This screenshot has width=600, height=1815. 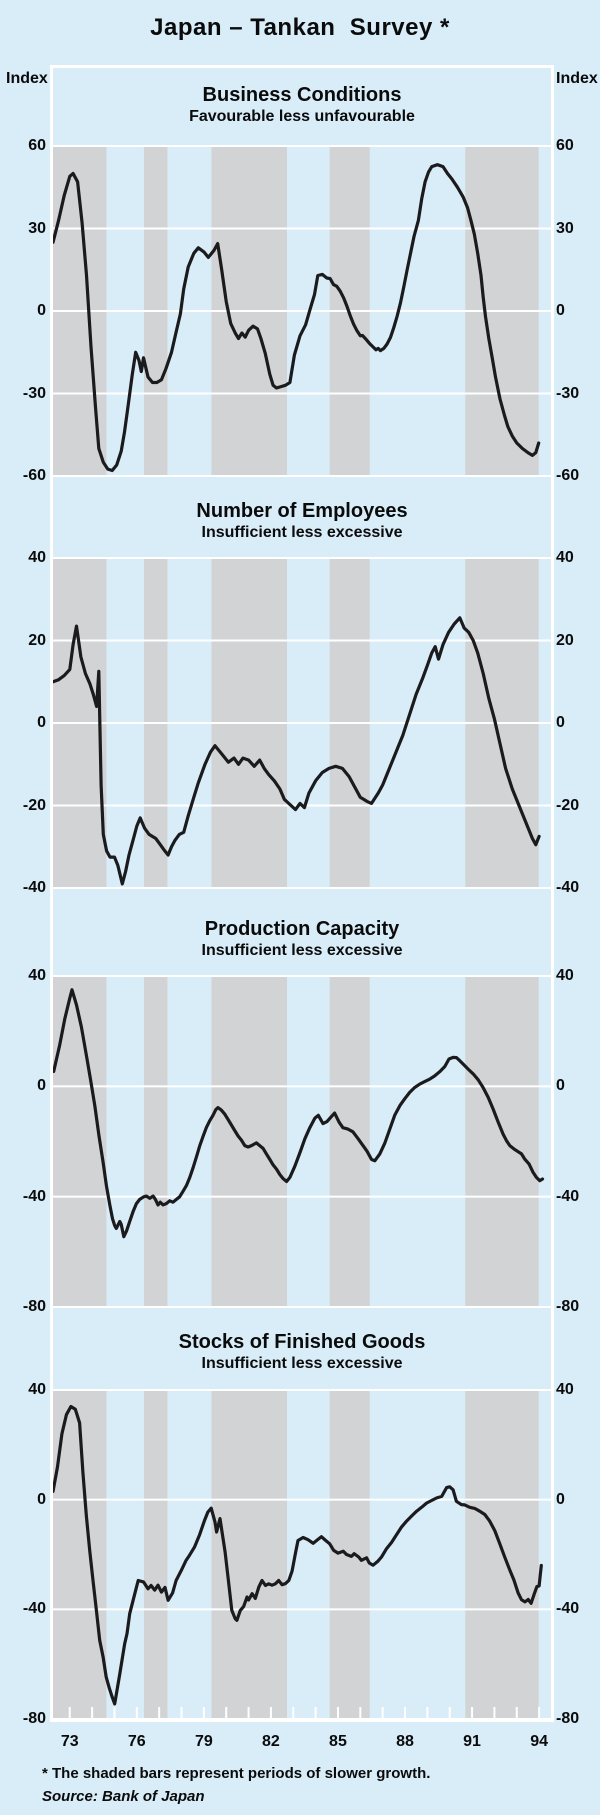 What do you see at coordinates (302, 95) in the screenshot?
I see `panel-title: Business Conditions` at bounding box center [302, 95].